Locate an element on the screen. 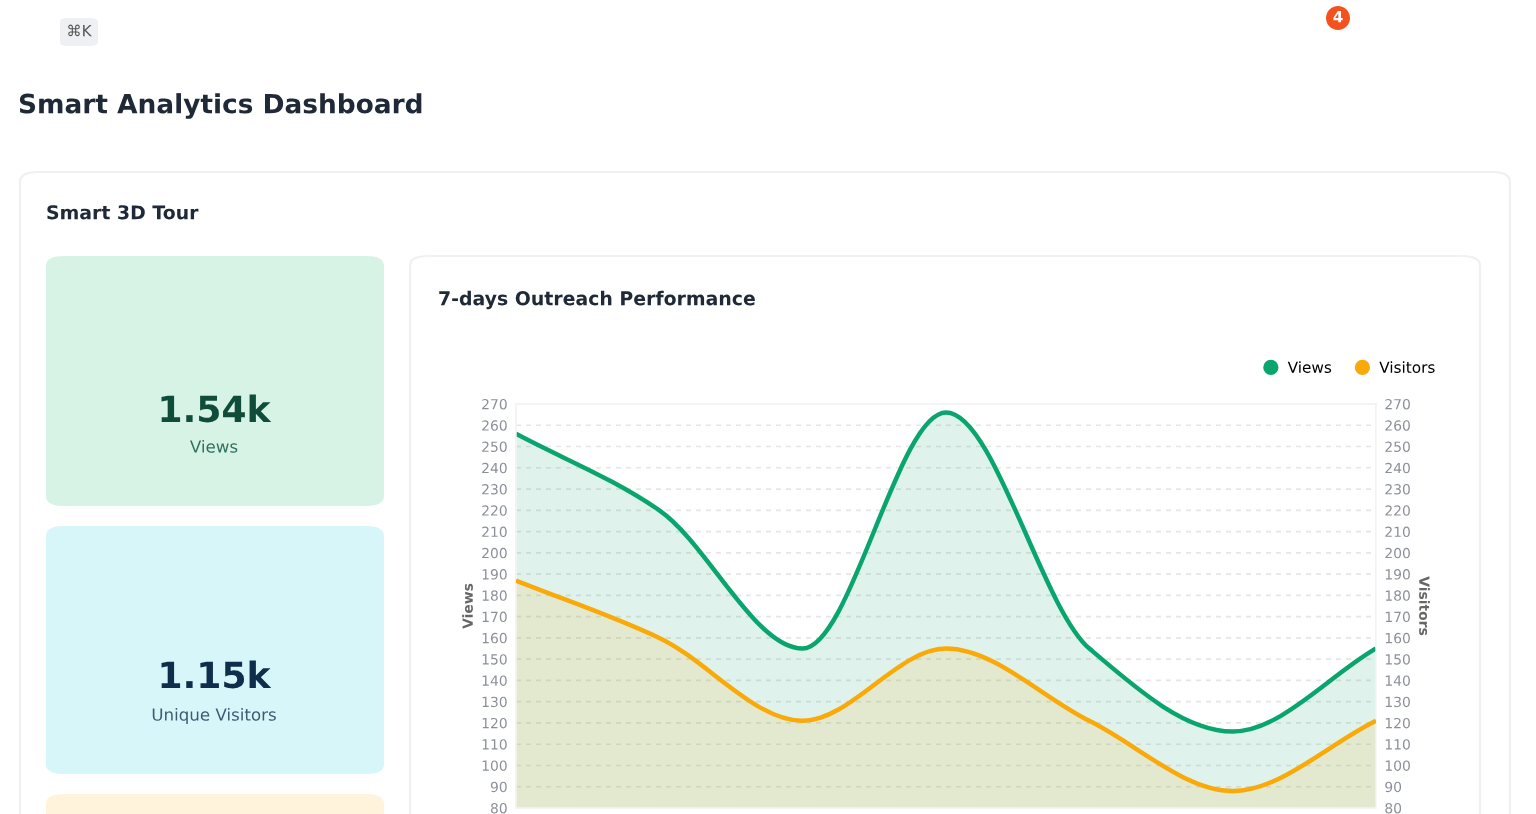  text: Smart Analytics Dashboard is located at coordinates (220, 106).